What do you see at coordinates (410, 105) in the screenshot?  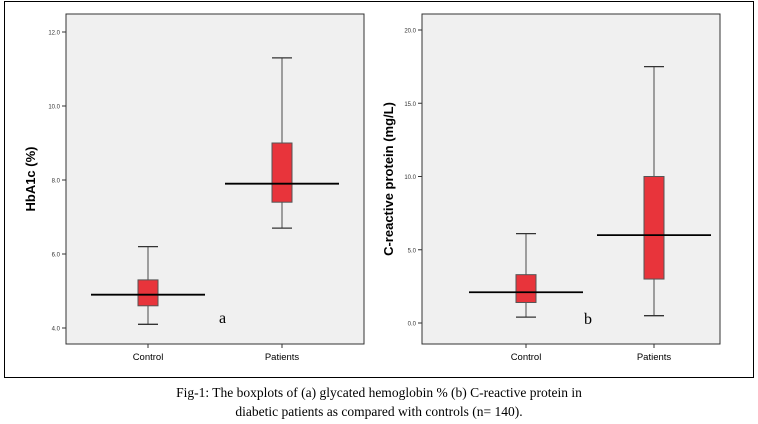 I see `y-tick-label: 15.0` at bounding box center [410, 105].